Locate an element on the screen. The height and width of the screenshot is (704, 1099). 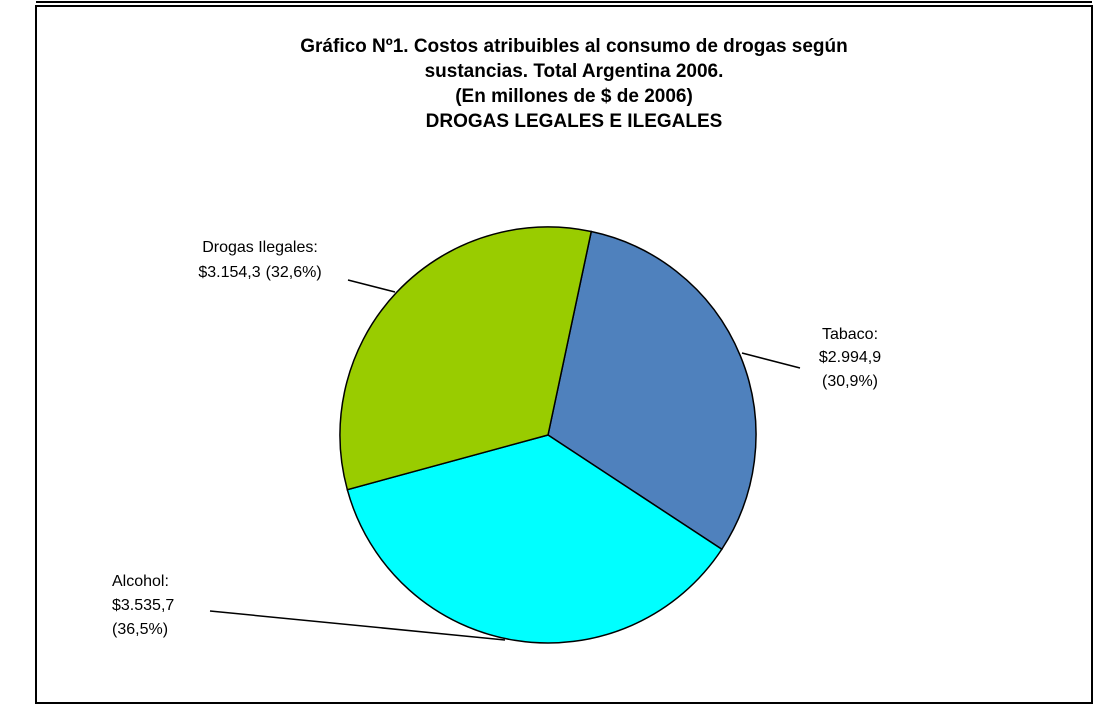
chart-title: sustancias. Total Argentina 2006. is located at coordinates (574, 71).